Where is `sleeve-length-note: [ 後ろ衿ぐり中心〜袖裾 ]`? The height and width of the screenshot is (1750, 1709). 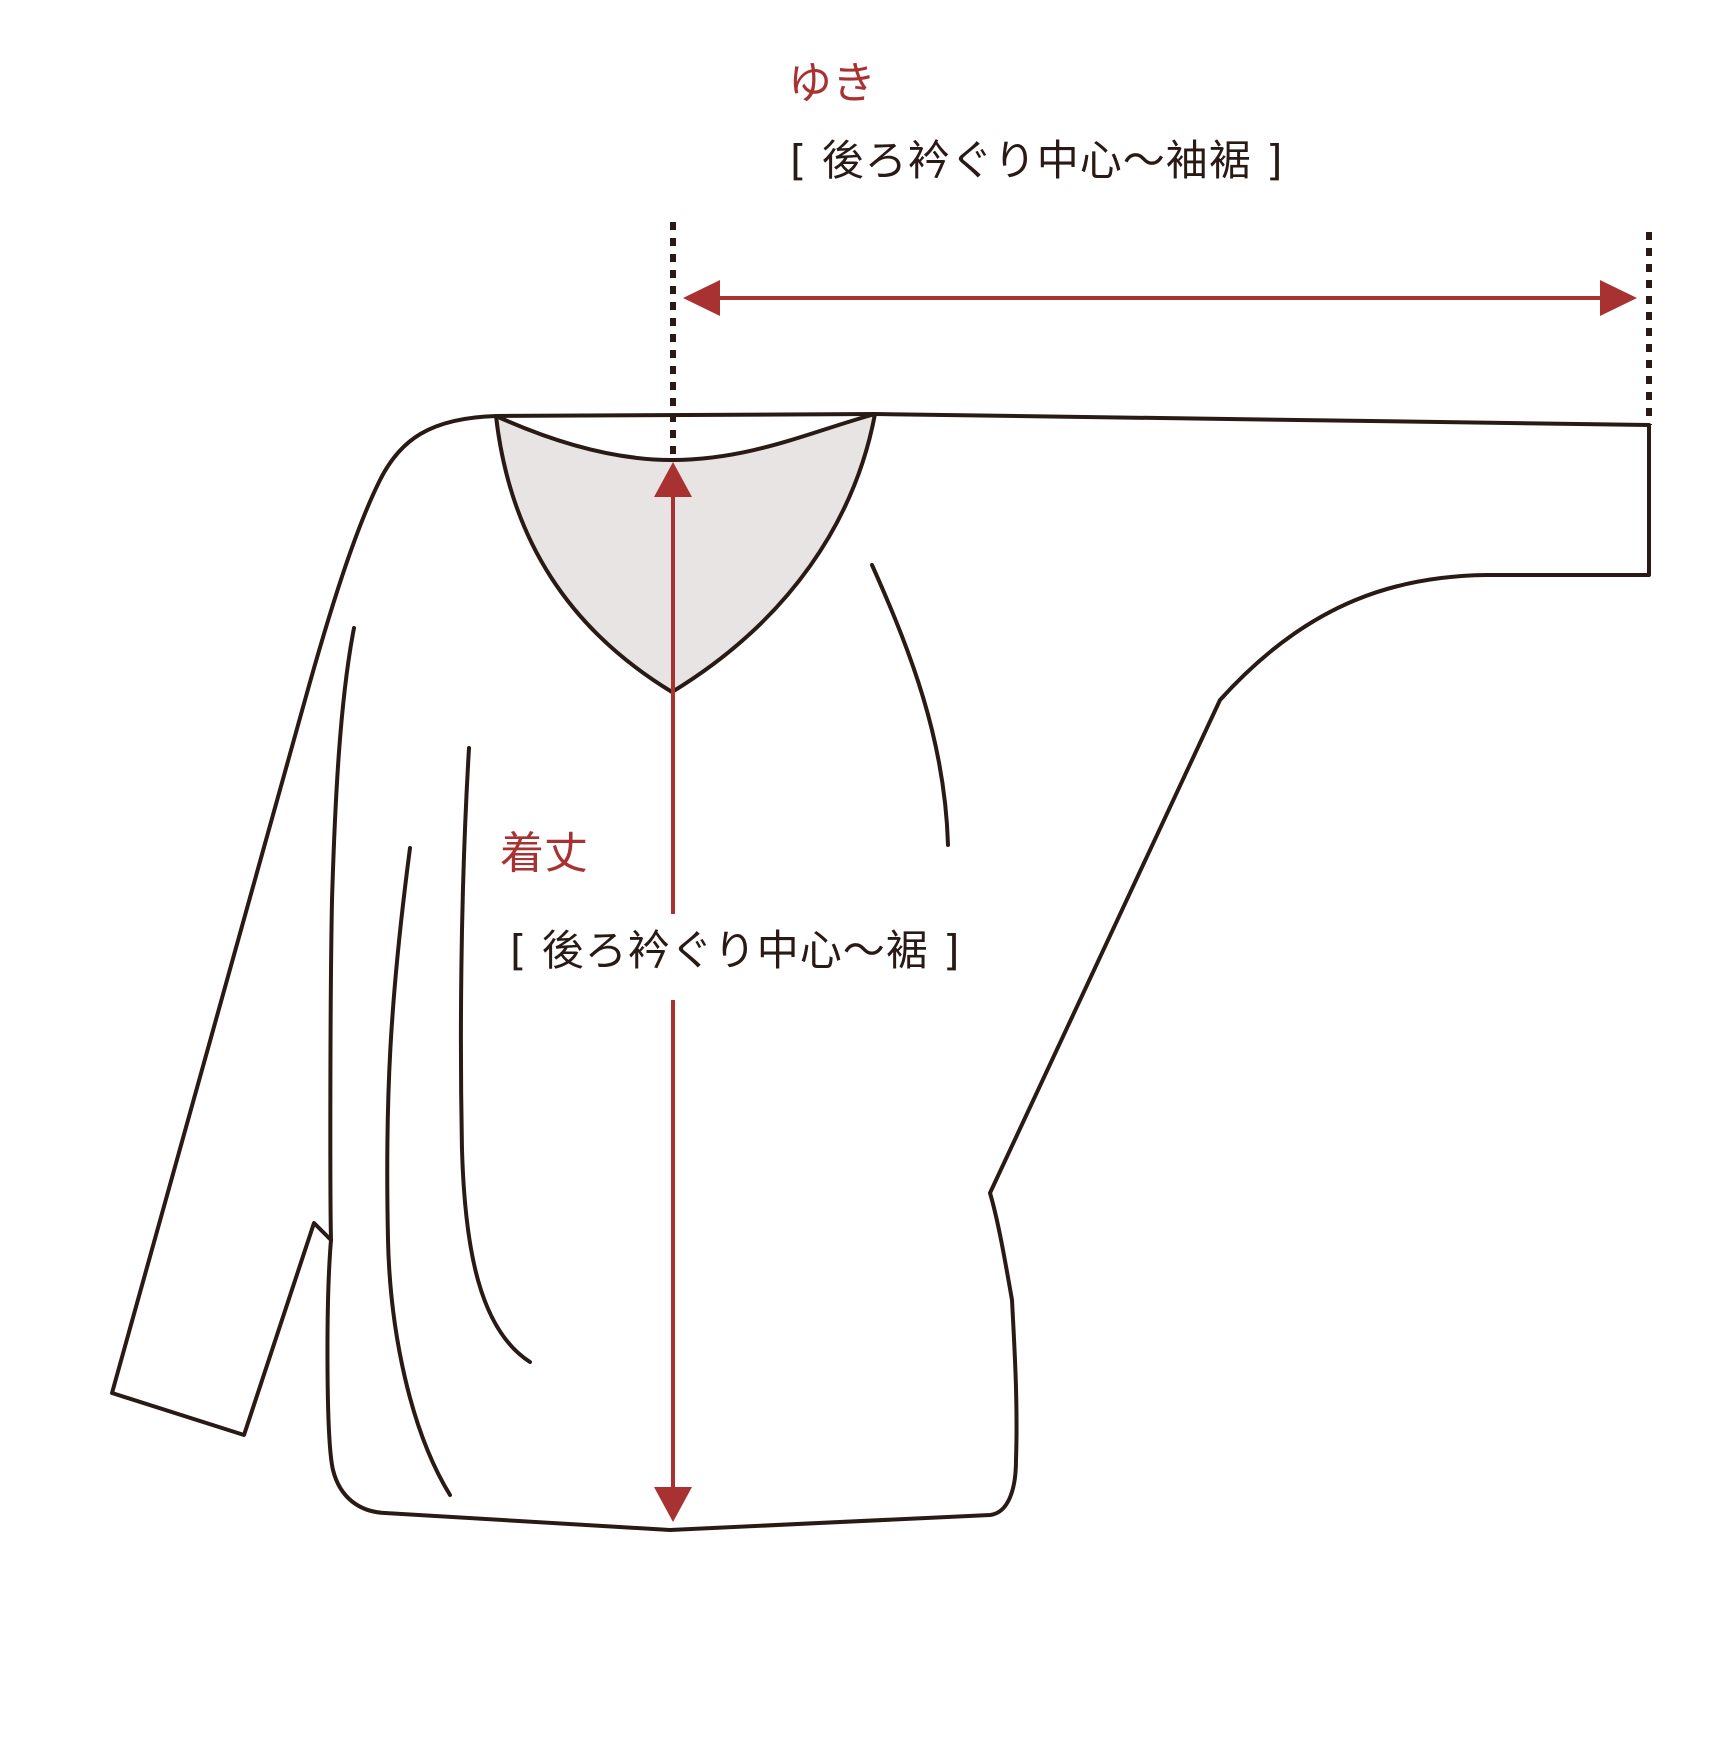
sleeve-length-note: [ 後ろ衿ぐり中心〜袖裾 ] is located at coordinates (1037, 160).